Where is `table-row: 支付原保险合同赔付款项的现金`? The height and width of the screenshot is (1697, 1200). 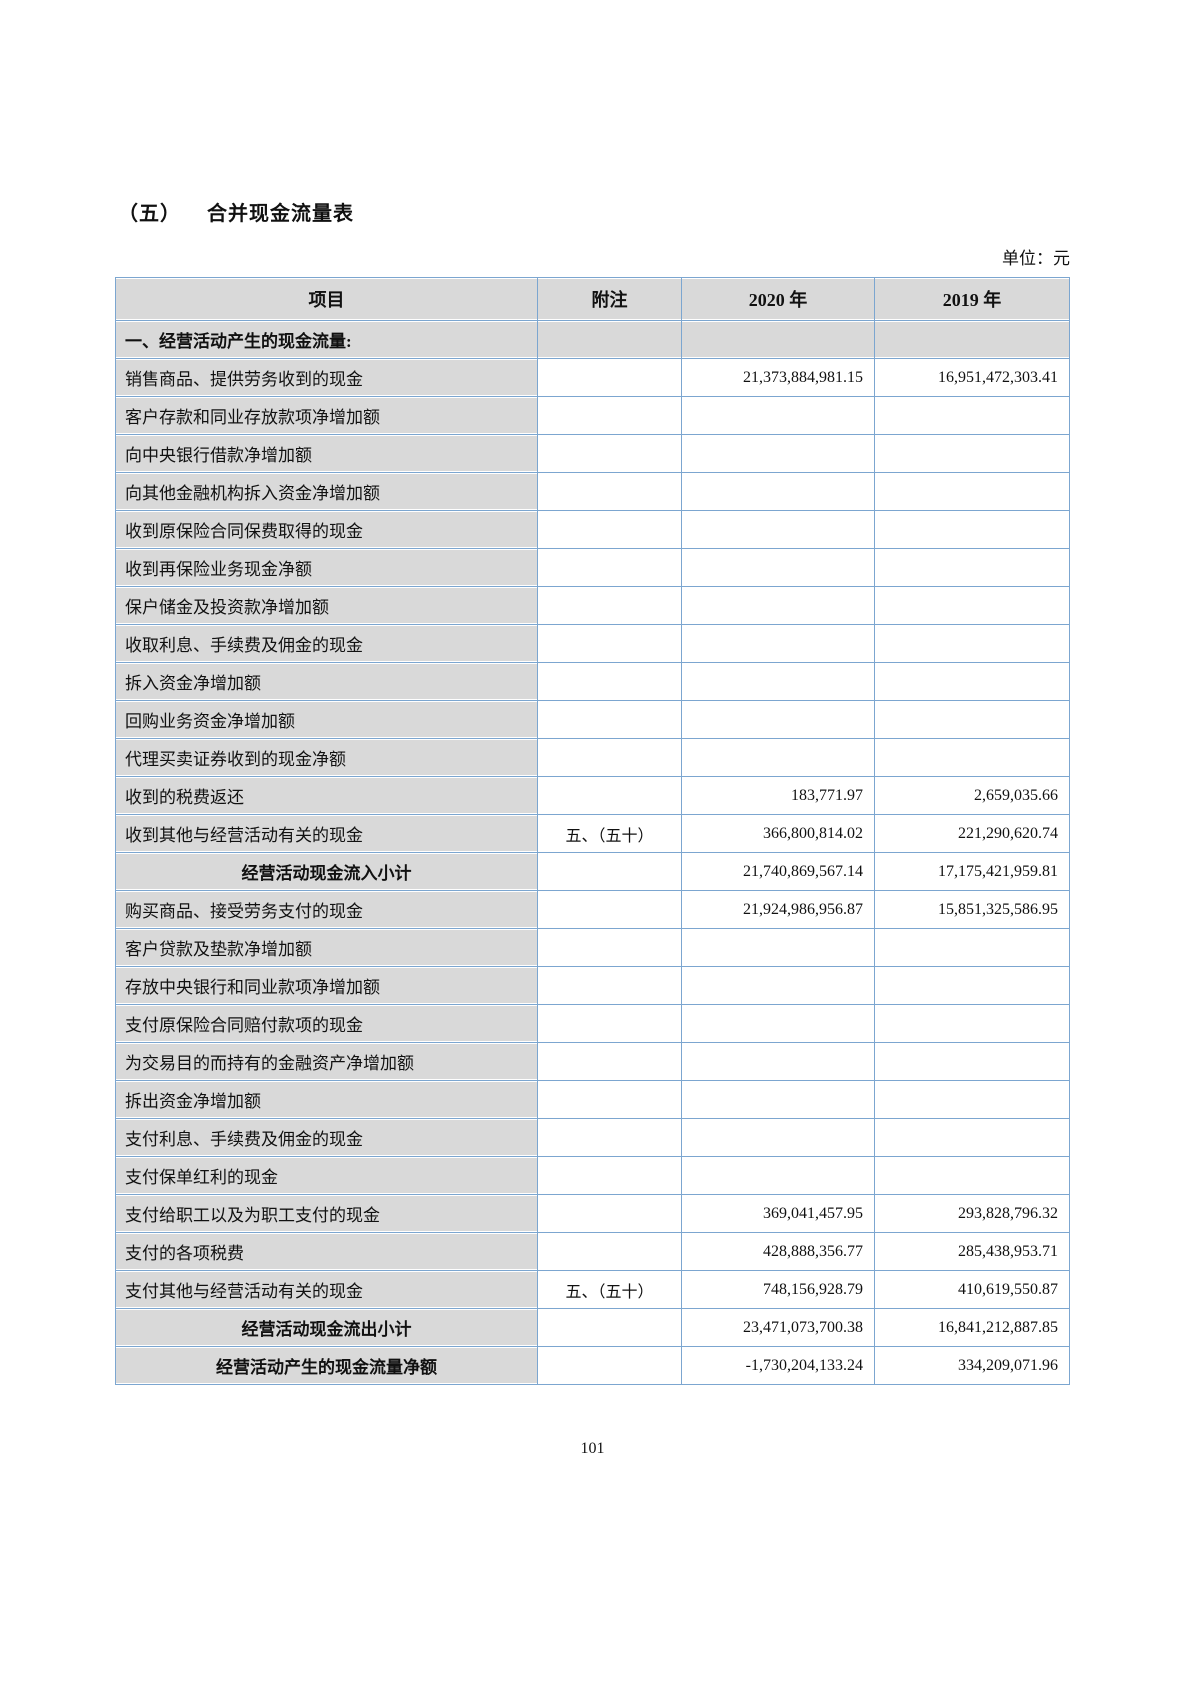 table-row: 支付原保险合同赔付款项的现金 is located at coordinates (592, 1024).